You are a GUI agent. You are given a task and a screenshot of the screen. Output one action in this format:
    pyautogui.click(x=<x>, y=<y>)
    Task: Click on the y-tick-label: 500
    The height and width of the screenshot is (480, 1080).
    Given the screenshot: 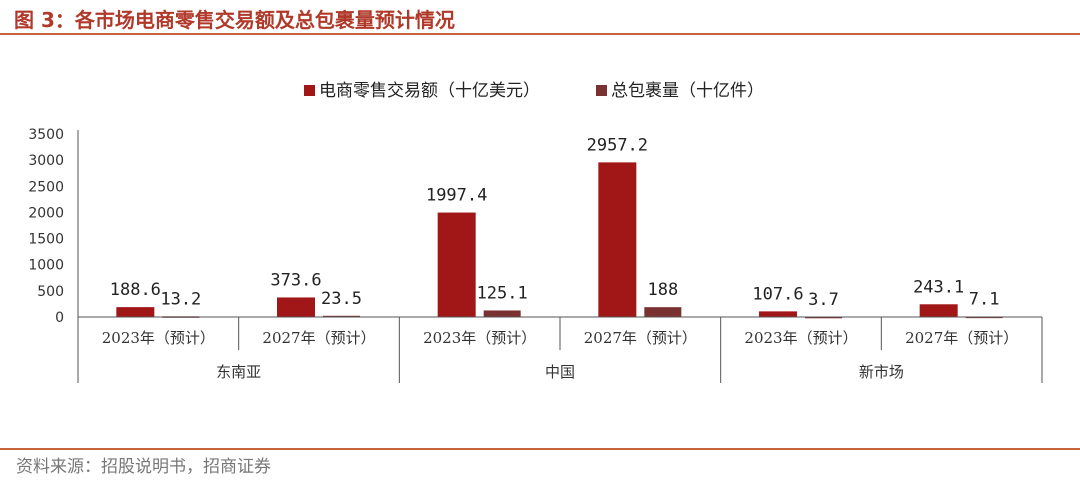 What is the action you would take?
    pyautogui.click(x=50, y=292)
    